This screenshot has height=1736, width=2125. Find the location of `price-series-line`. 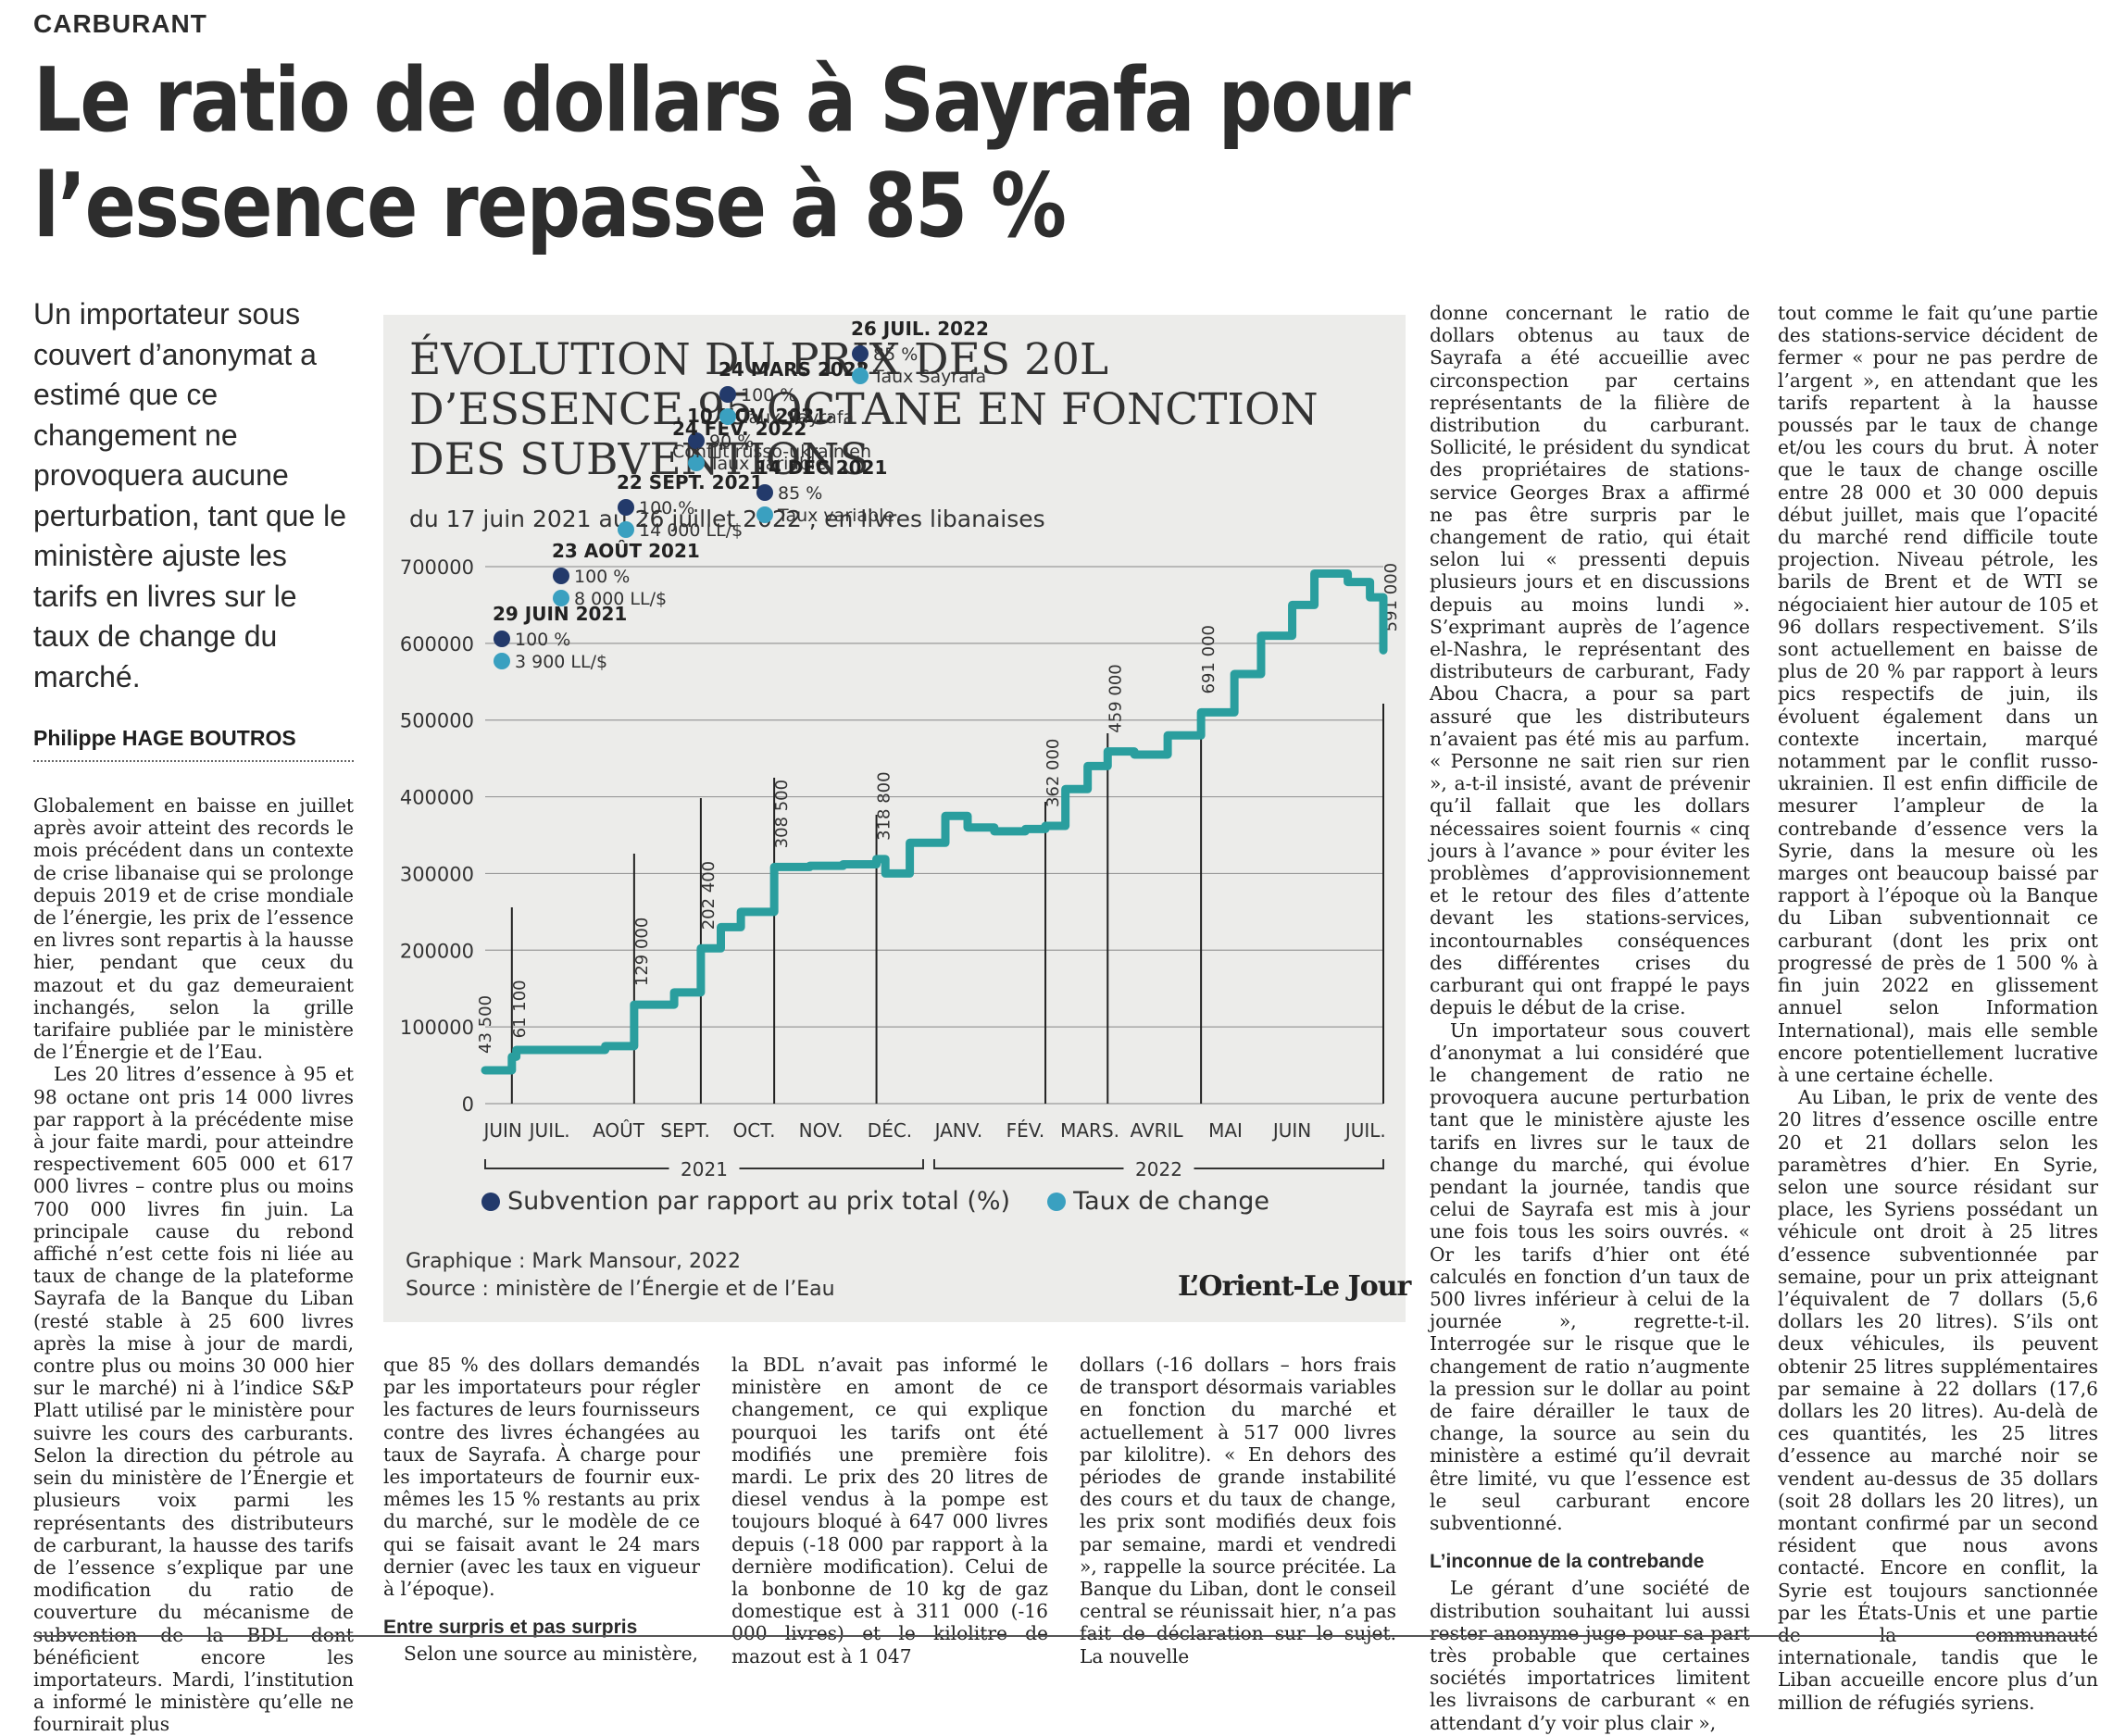

price-series-line is located at coordinates (935, 821).